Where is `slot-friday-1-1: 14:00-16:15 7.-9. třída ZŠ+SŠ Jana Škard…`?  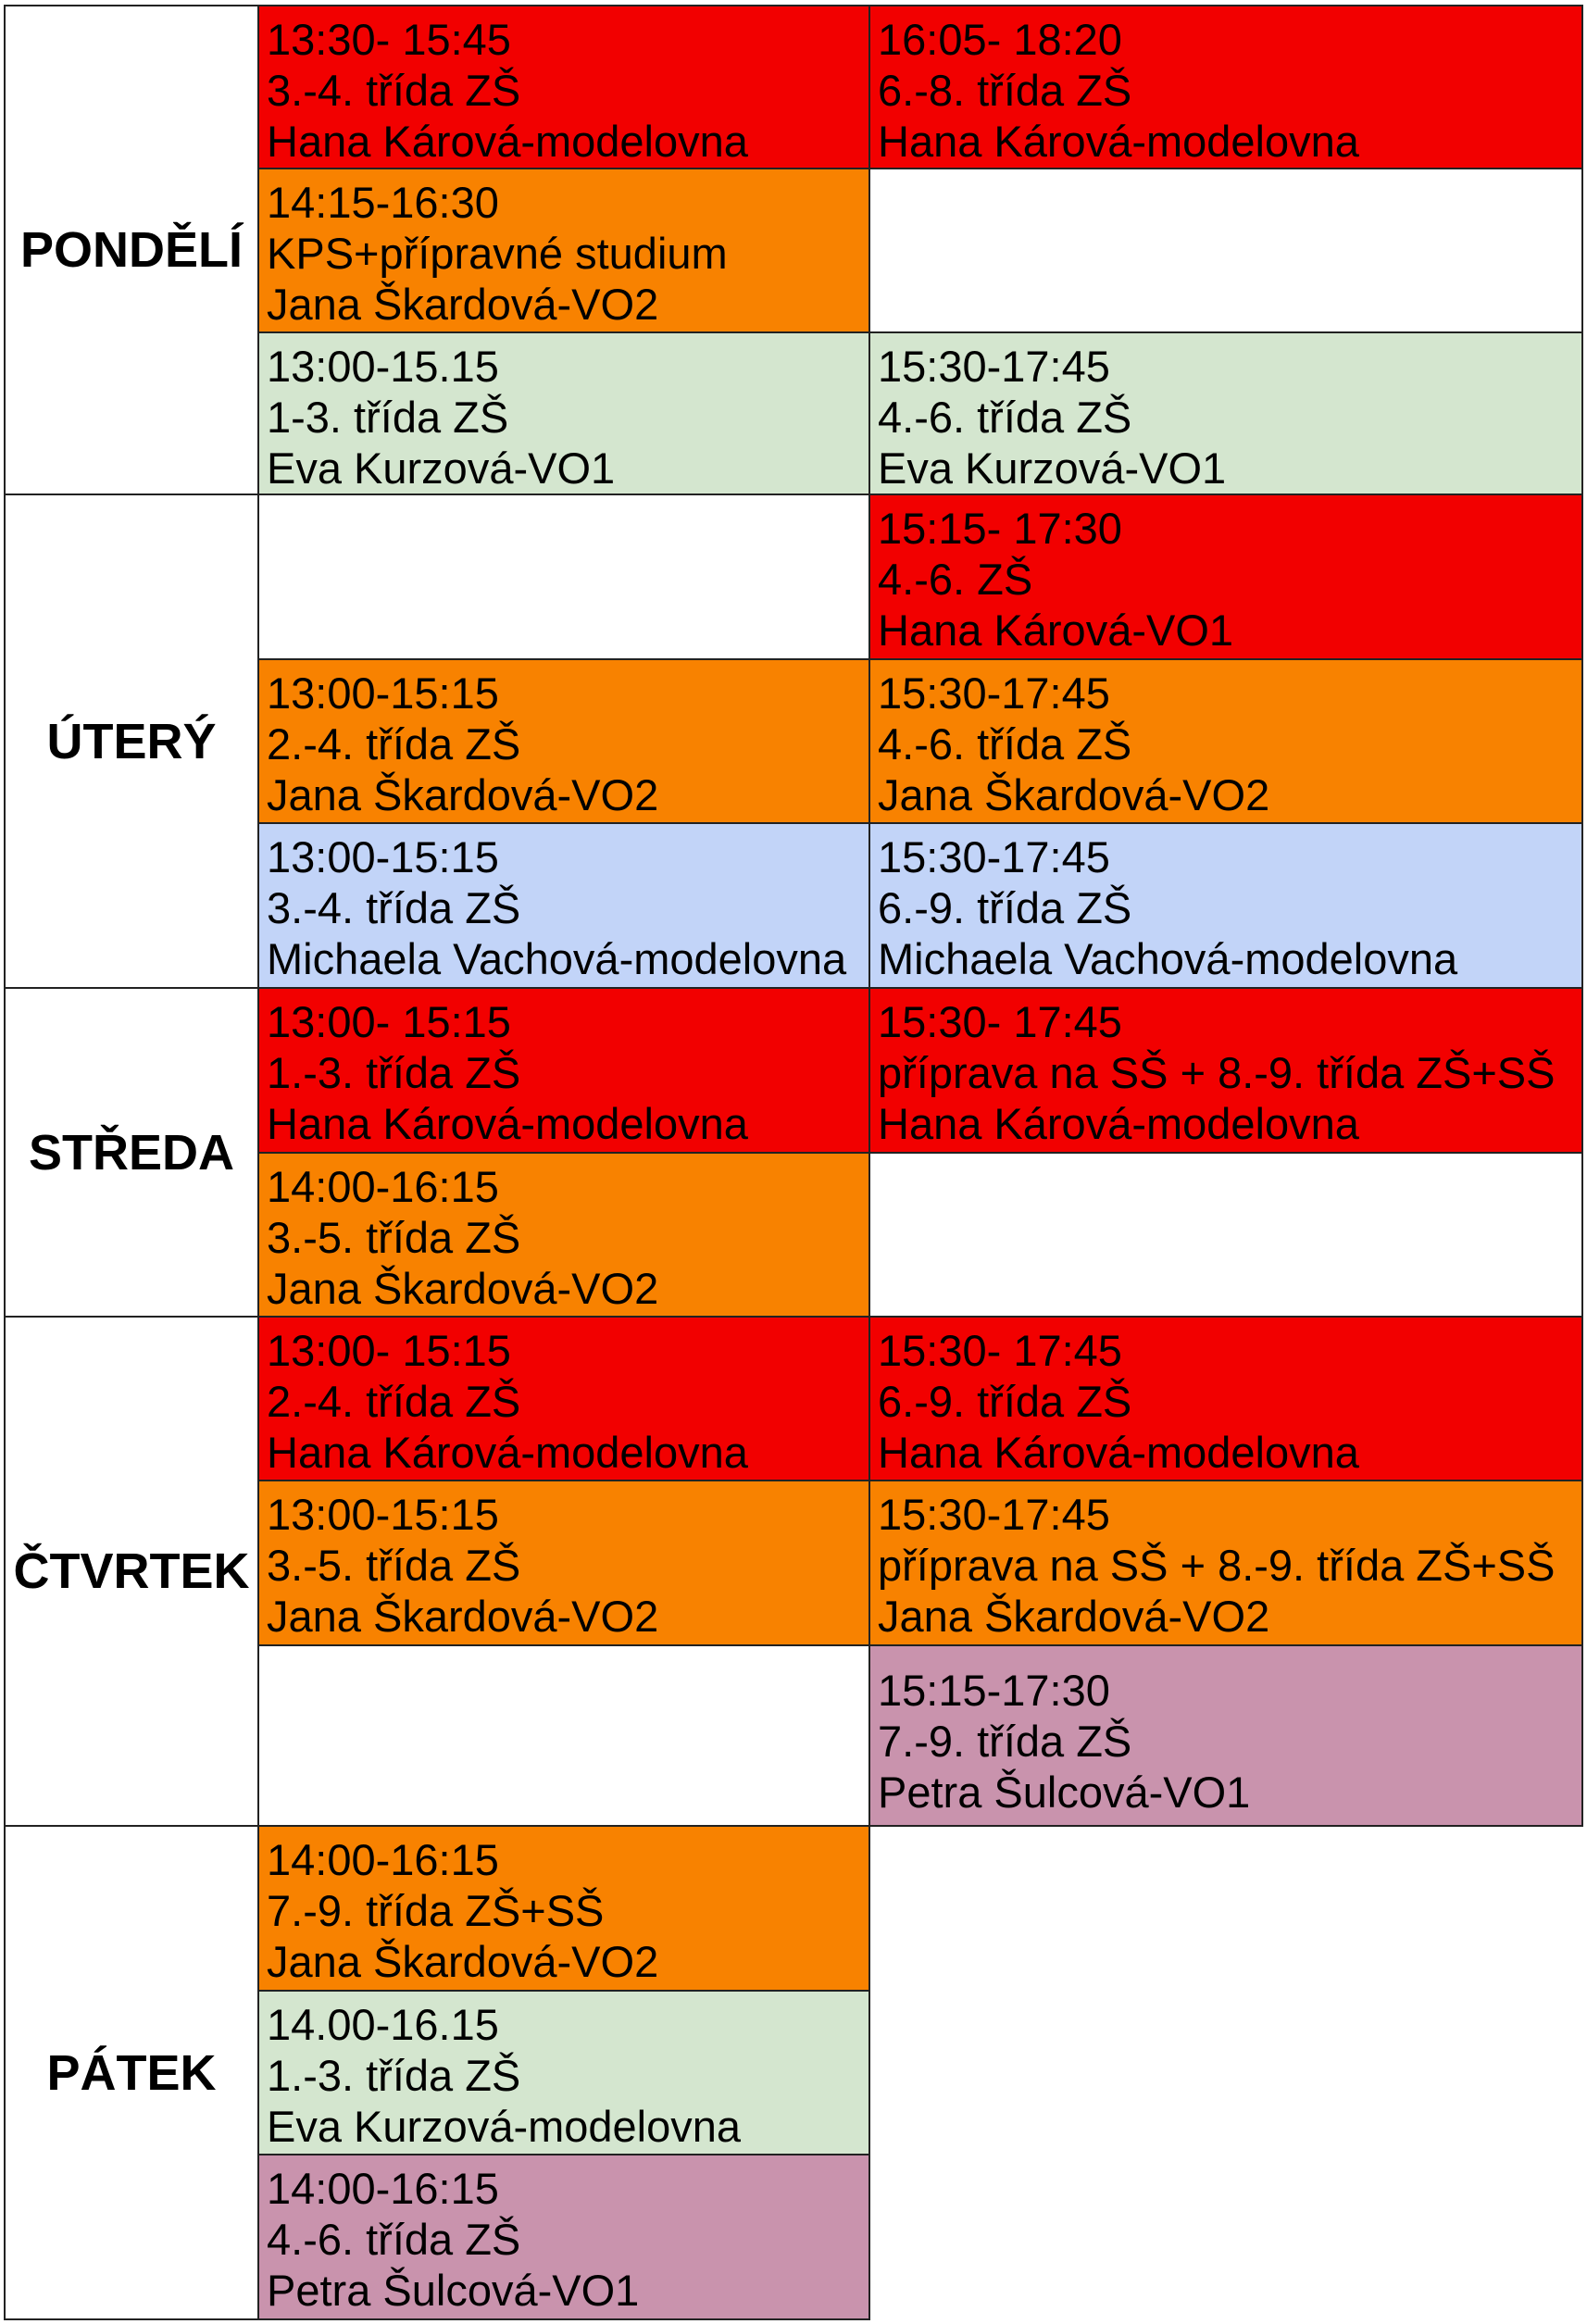 slot-friday-1-1: 14:00-16:15 7.-9. třída ZŠ+SŠ Jana Škard… is located at coordinates (564, 1909).